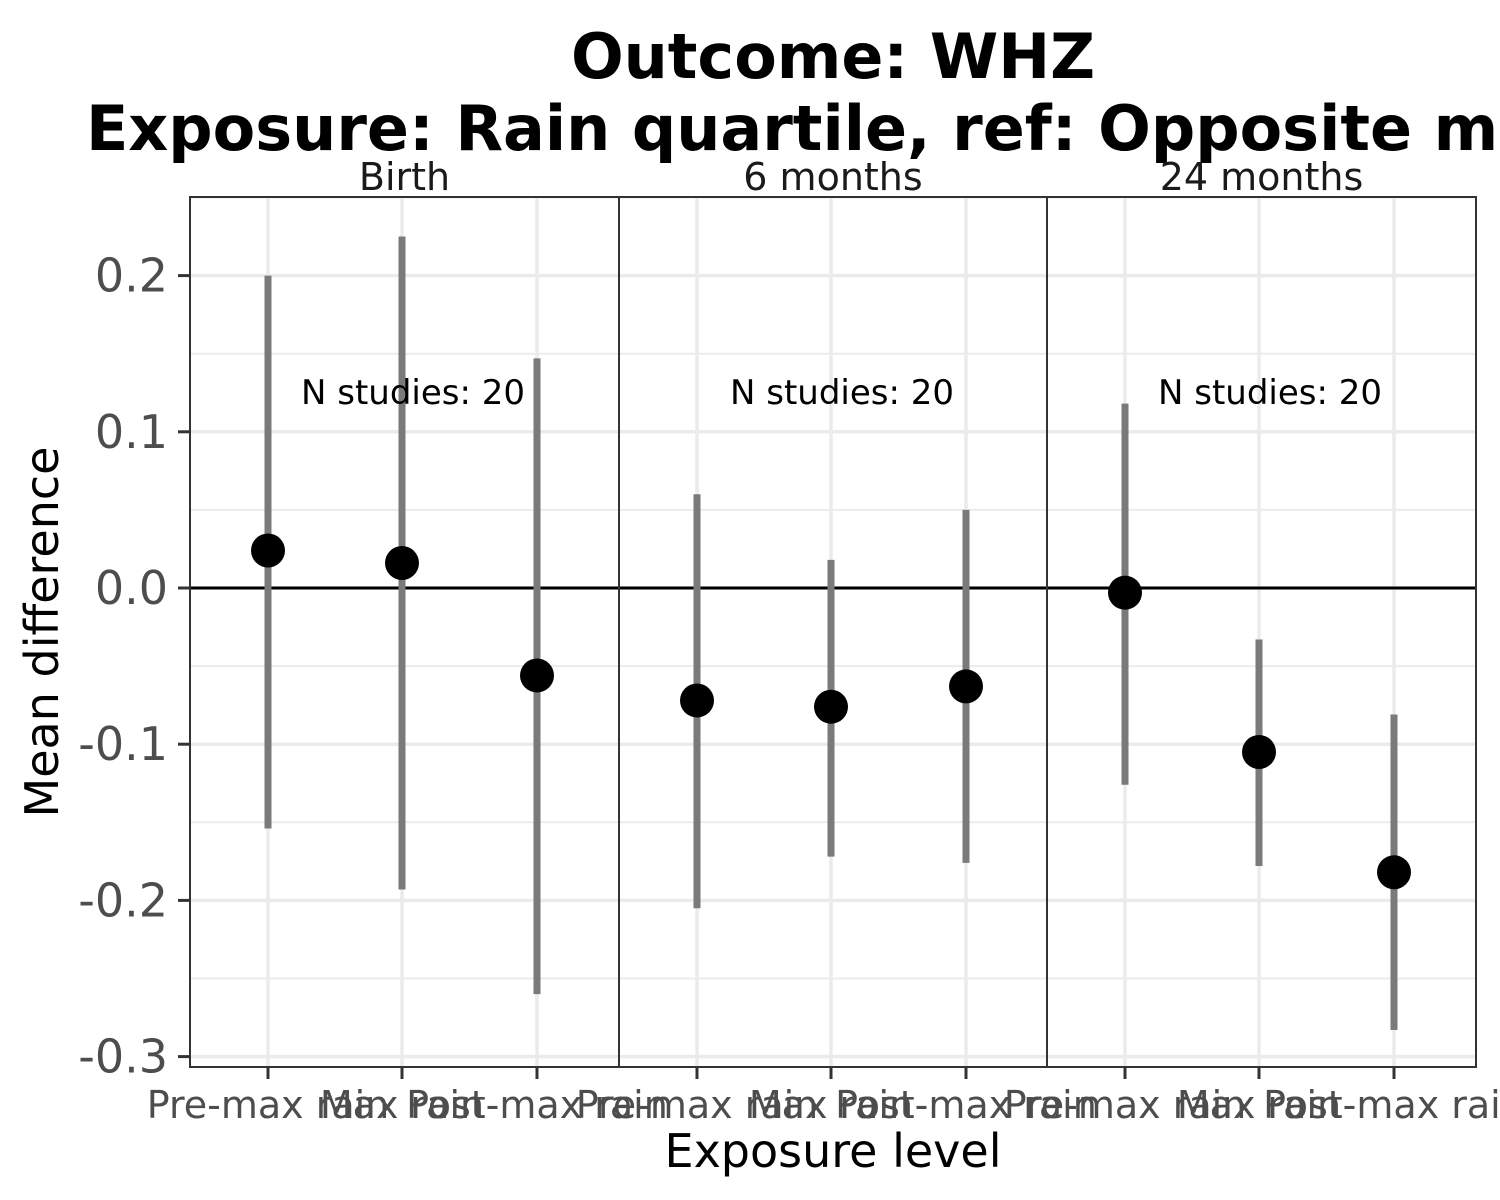  I want to click on panel-strip-label: Birth, so click(404, 177).